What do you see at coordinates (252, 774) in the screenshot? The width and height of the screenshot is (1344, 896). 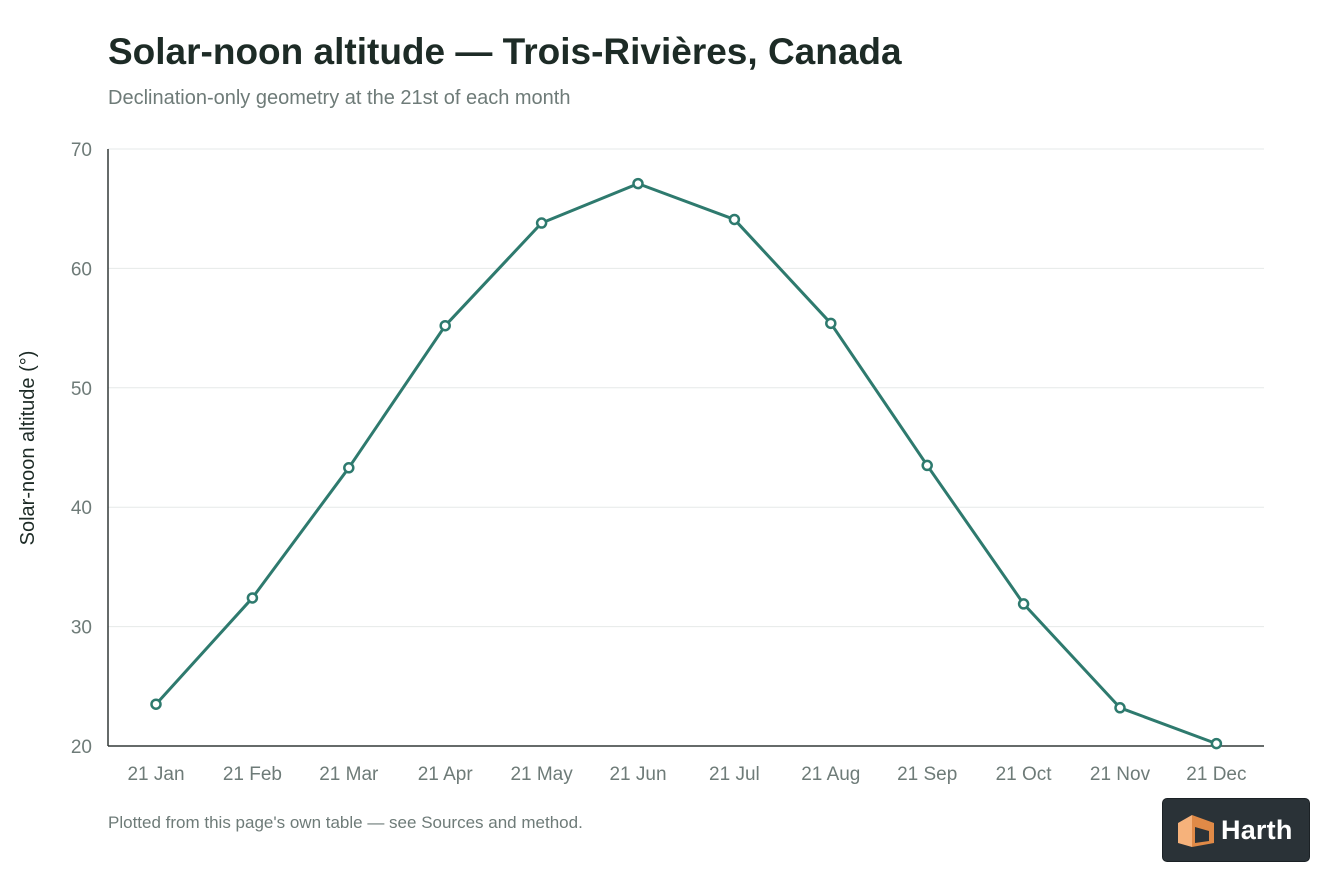 I see `x-tick-label: 21 Feb` at bounding box center [252, 774].